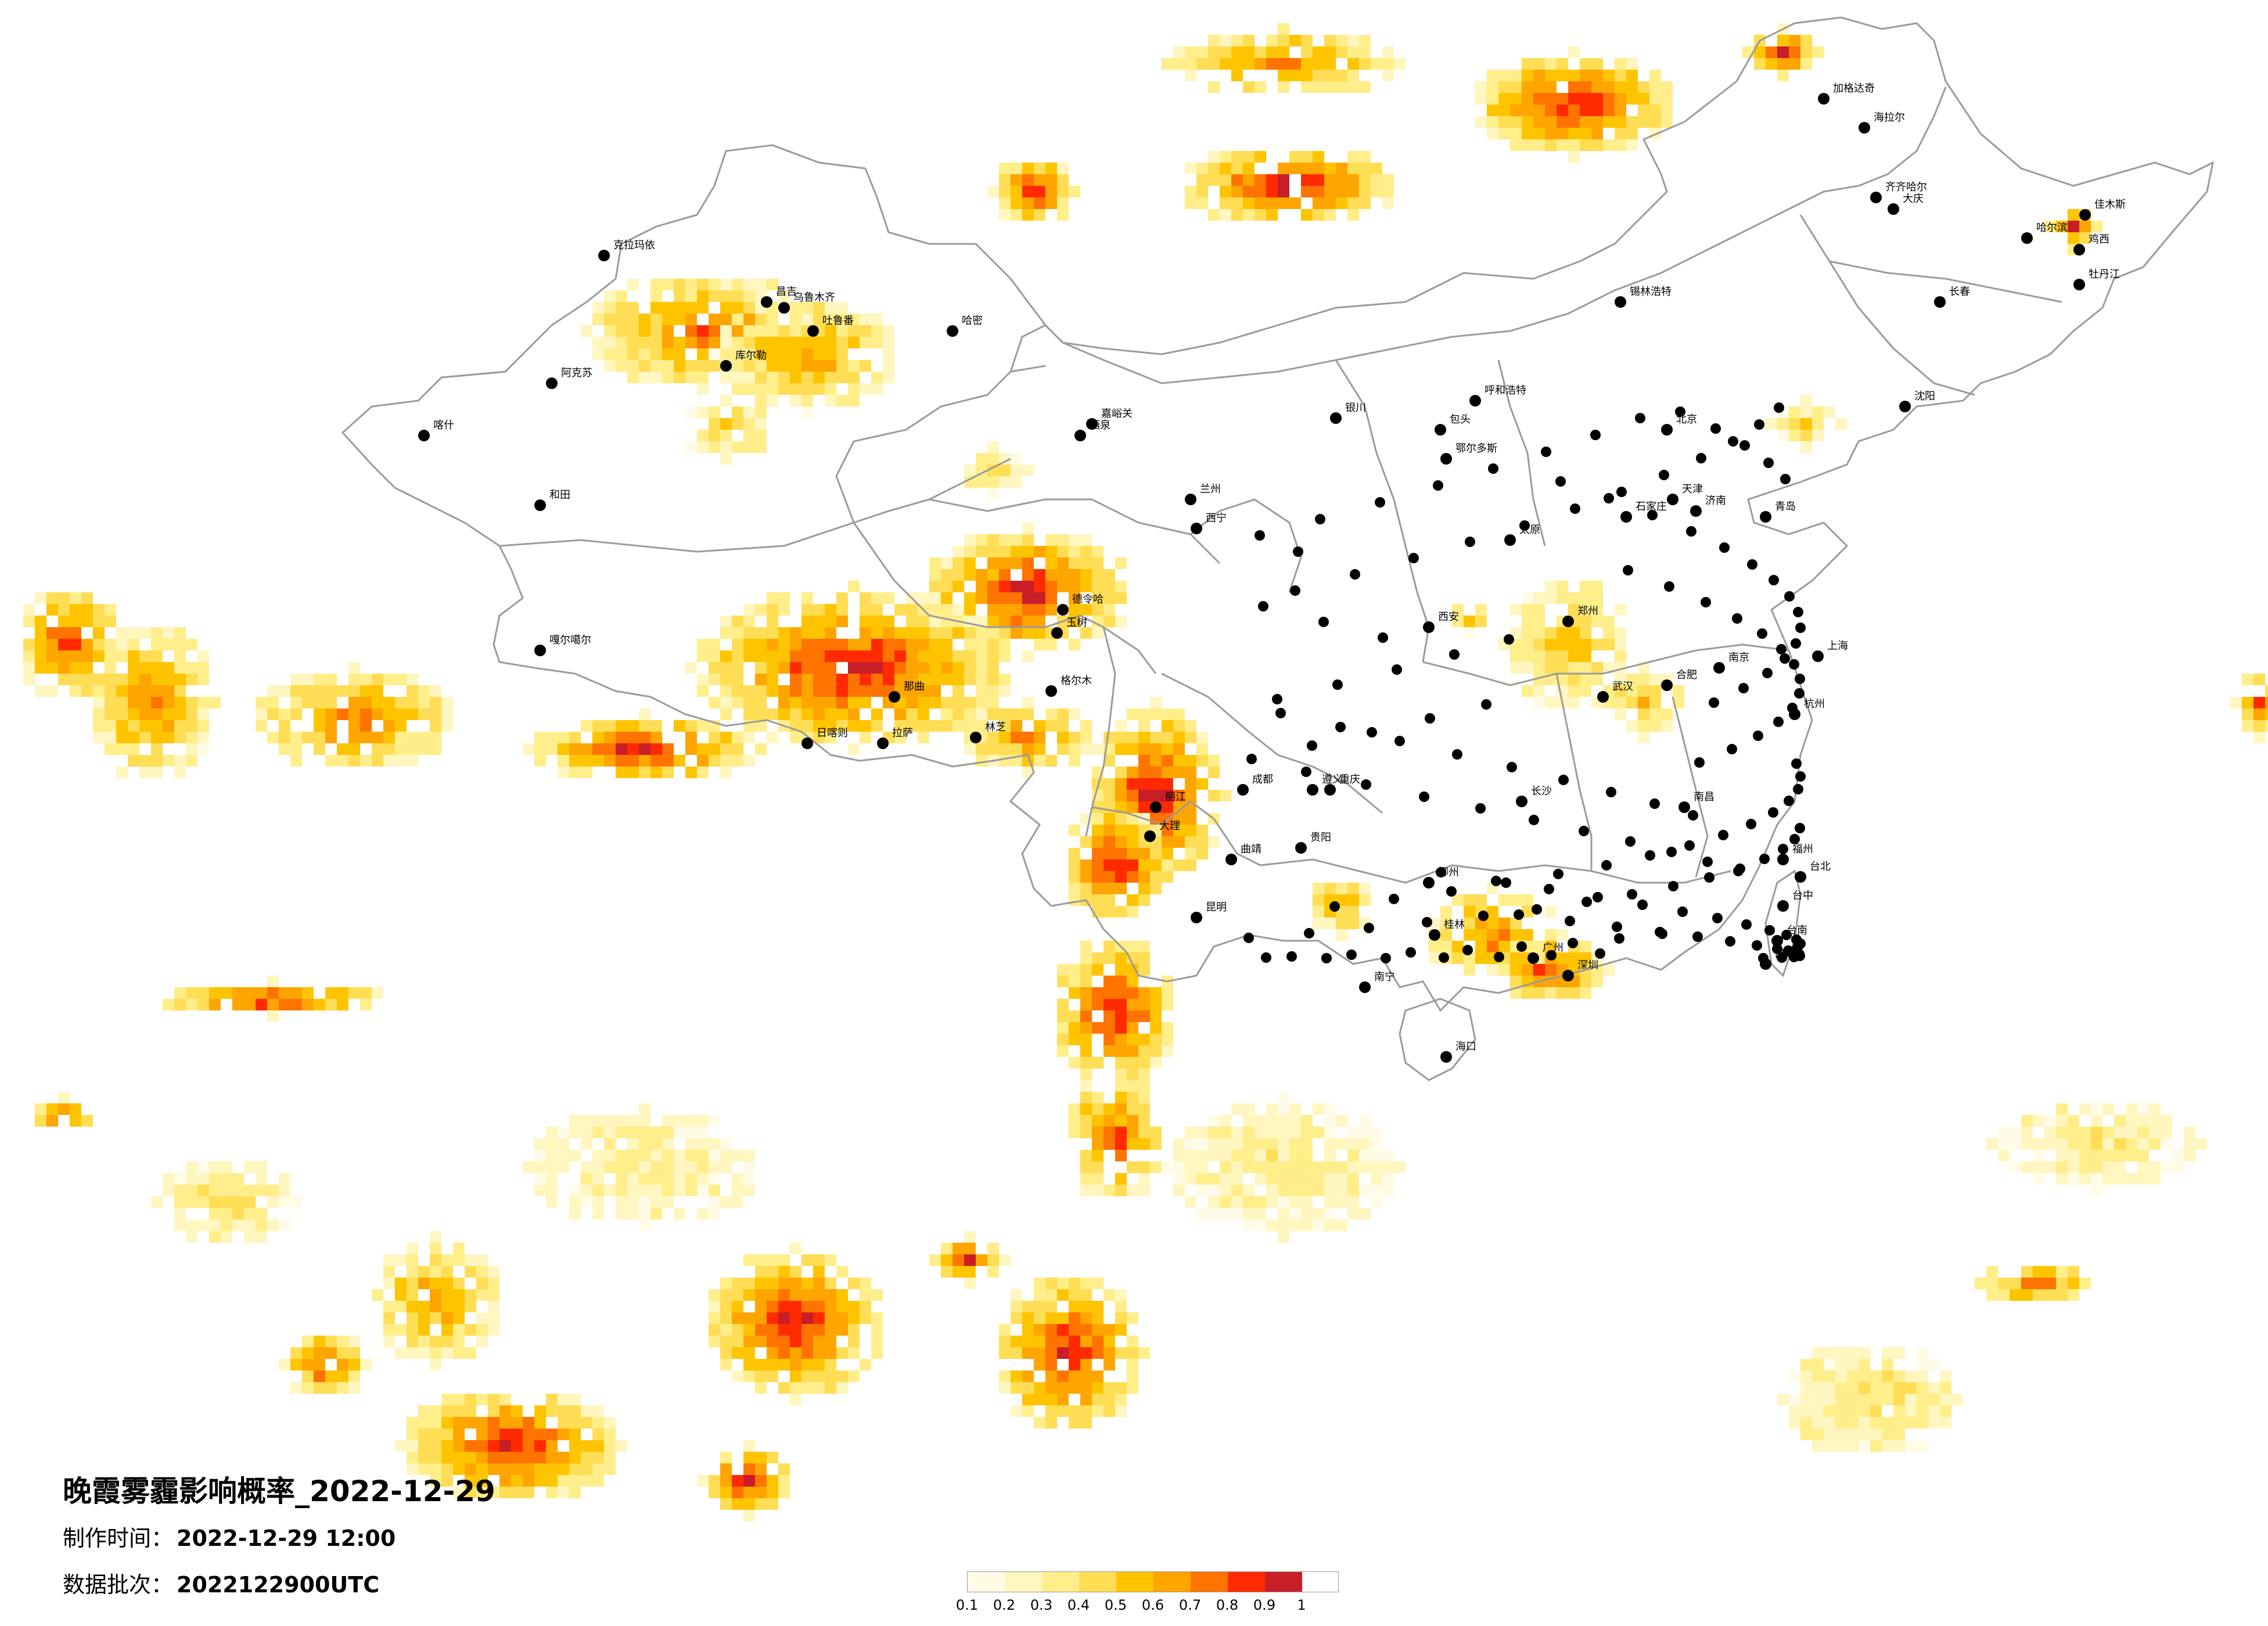 The height and width of the screenshot is (1626, 2268). Describe the element at coordinates (1004, 1605) in the screenshot. I see `legend-tick: 0.2` at that location.